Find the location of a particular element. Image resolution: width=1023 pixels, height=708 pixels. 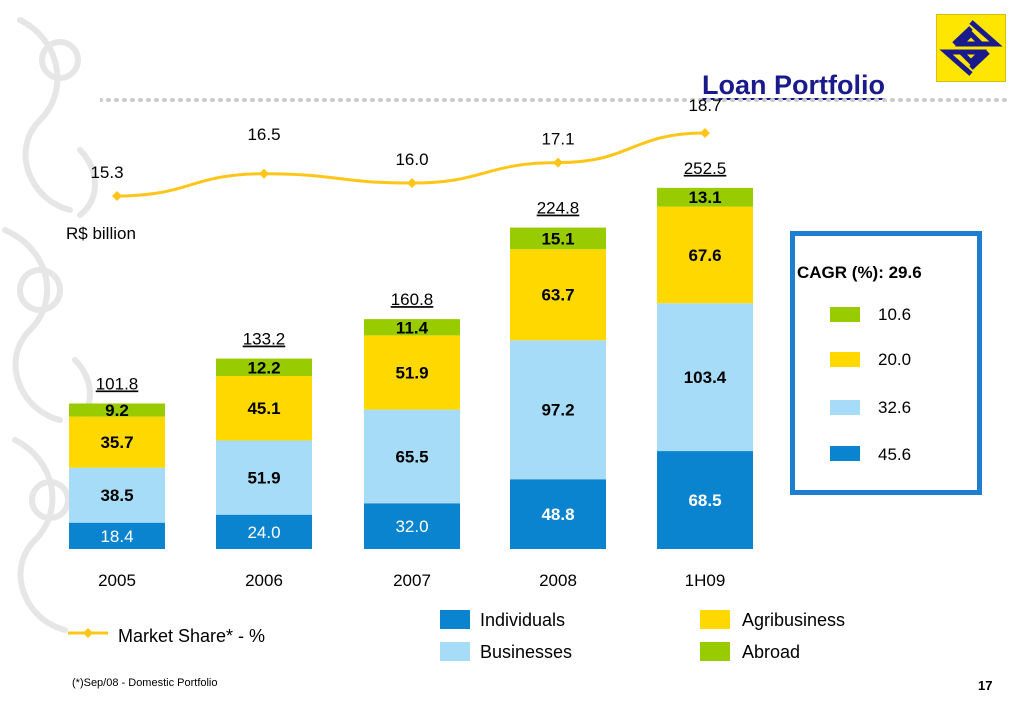

total-label-2008: 224.8 is located at coordinates (558, 208).